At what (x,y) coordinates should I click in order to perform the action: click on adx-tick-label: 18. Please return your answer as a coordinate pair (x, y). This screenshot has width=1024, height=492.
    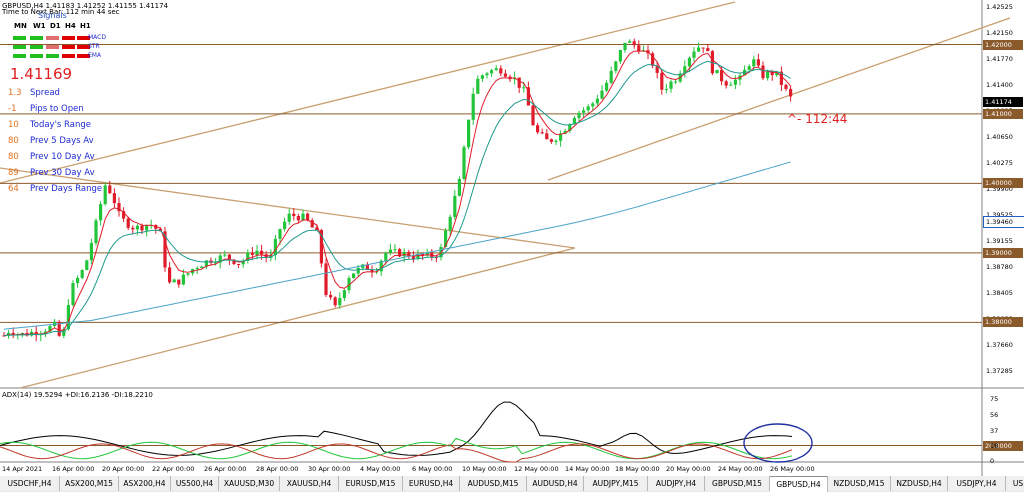
    Looking at the image, I should click on (994, 446).